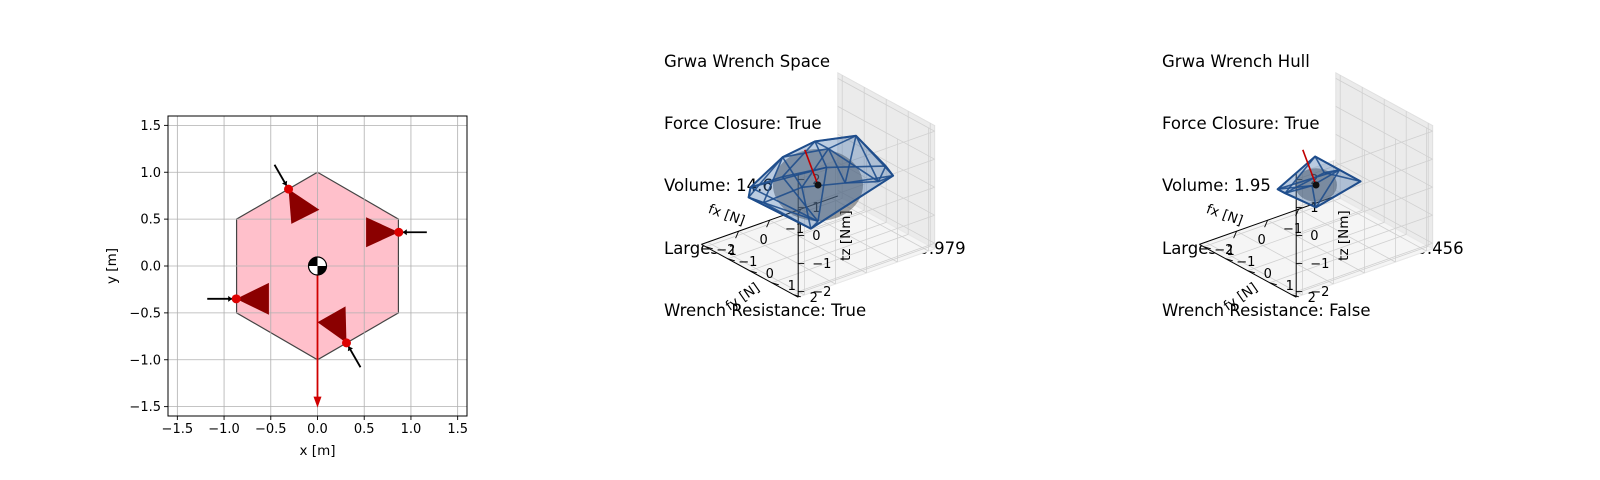 Image resolution: width=1600 pixels, height=480 pixels. I want to click on y-tick-label: −1.5, so click(145, 407).